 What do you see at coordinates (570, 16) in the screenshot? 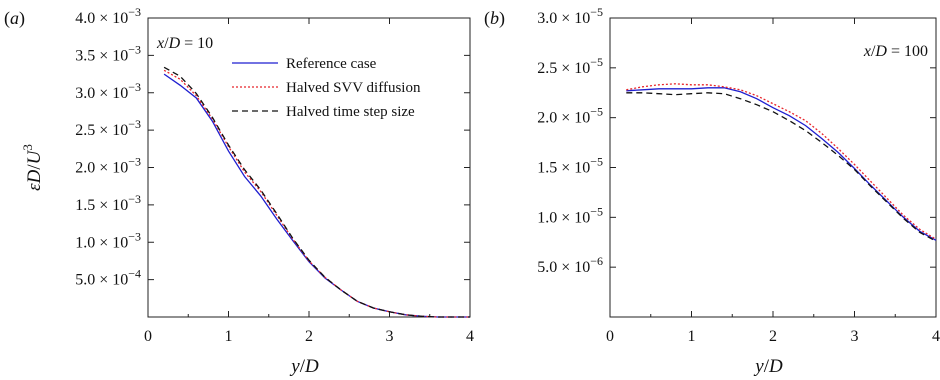
I see `y-tick-label: 3.0 × 10⁻⁵` at bounding box center [570, 16].